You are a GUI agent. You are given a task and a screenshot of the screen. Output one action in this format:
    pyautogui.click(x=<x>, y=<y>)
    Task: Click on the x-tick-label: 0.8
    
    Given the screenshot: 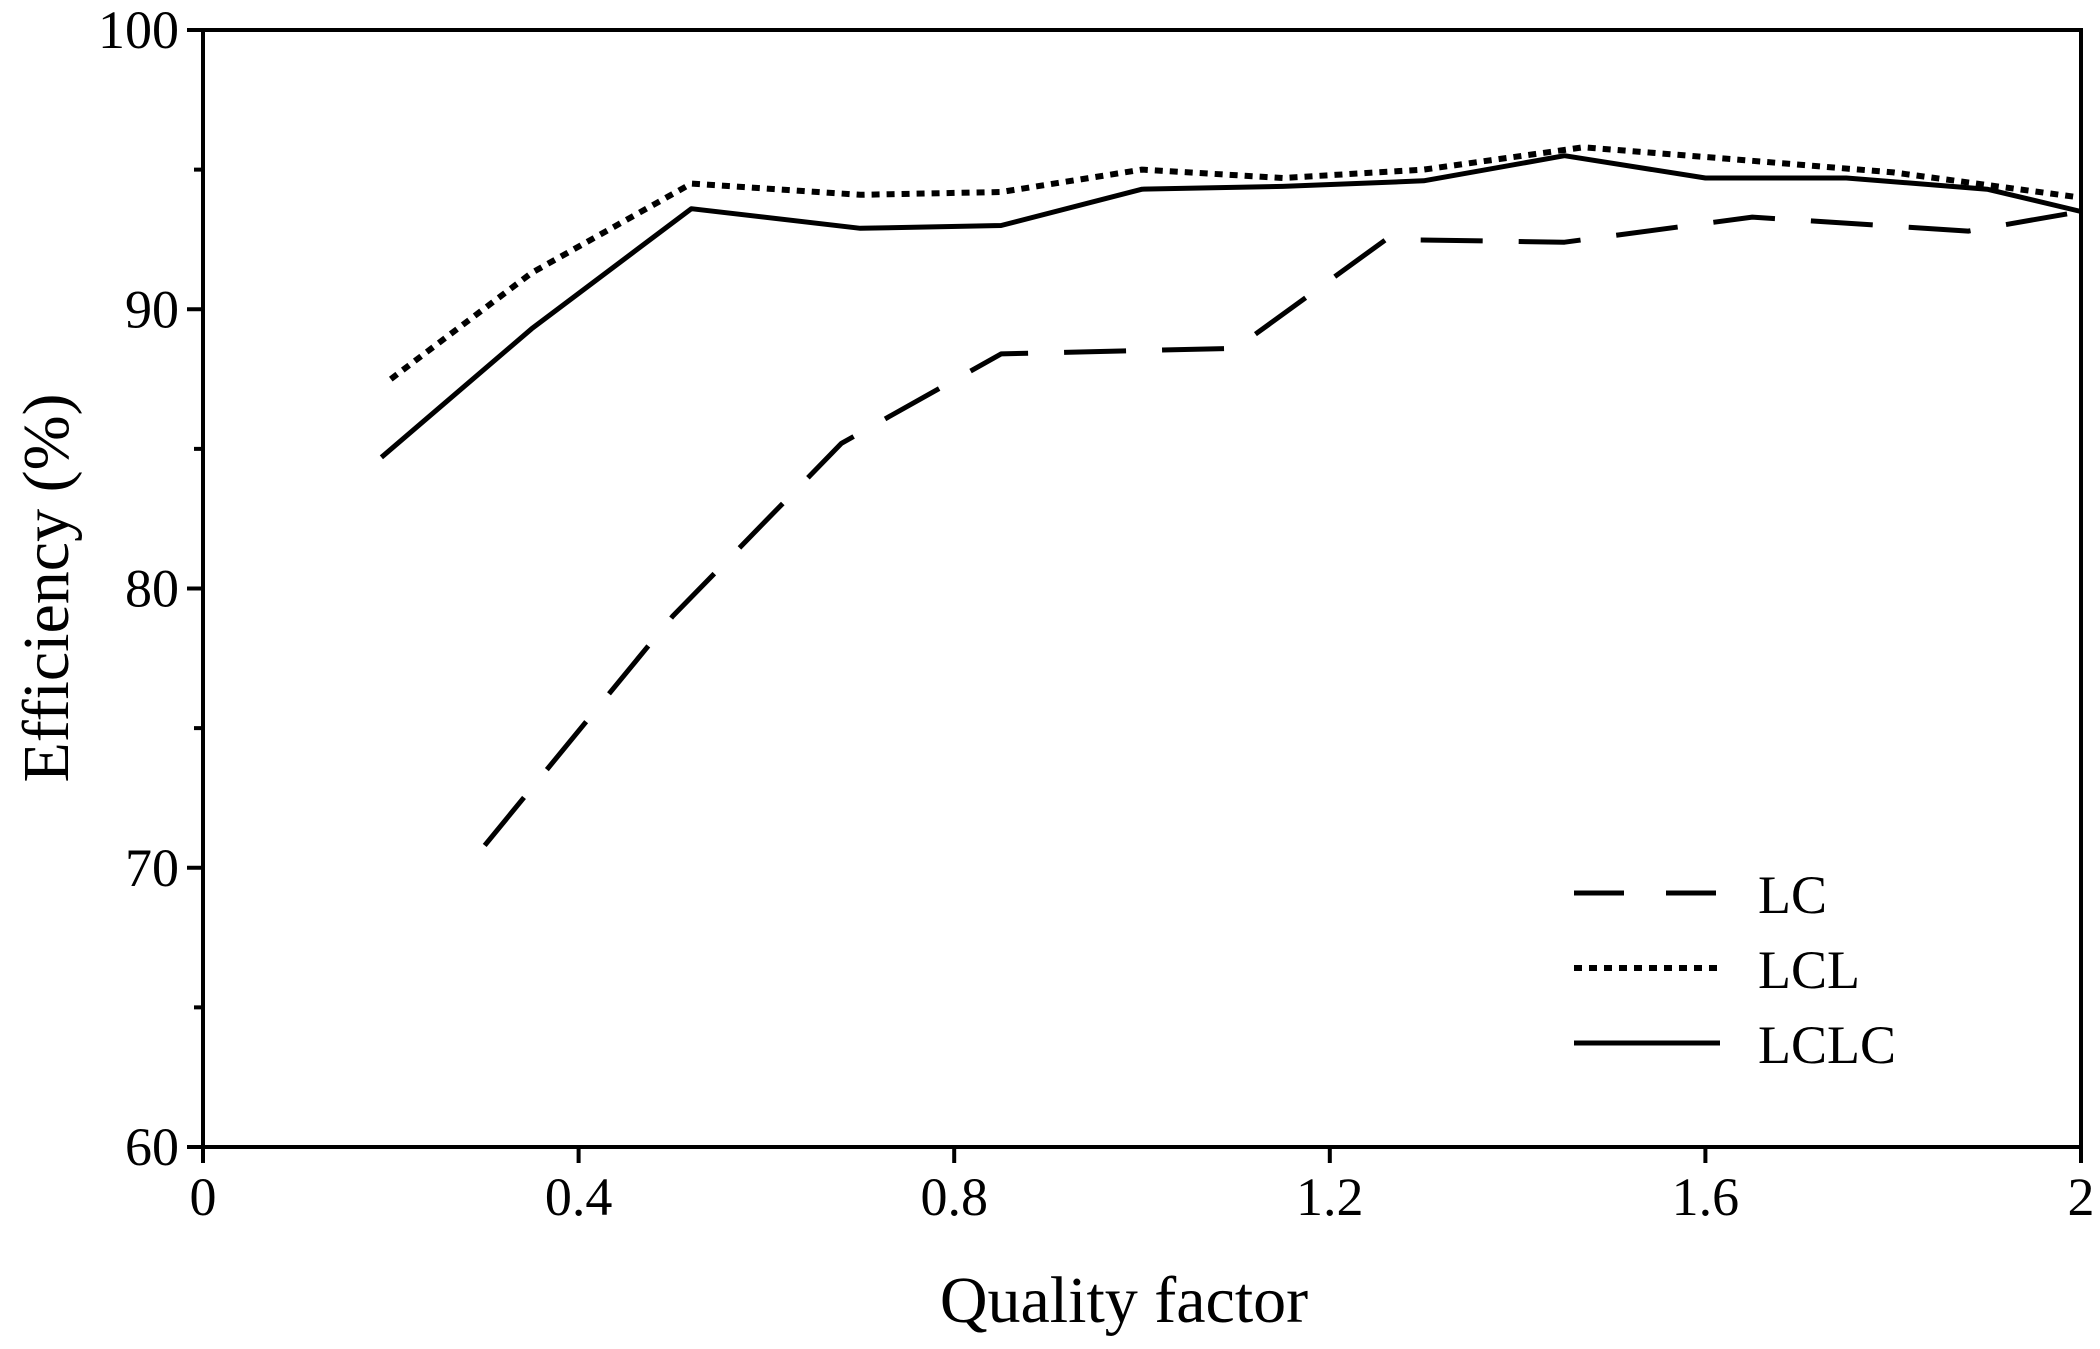 What is the action you would take?
    pyautogui.click(x=954, y=1197)
    